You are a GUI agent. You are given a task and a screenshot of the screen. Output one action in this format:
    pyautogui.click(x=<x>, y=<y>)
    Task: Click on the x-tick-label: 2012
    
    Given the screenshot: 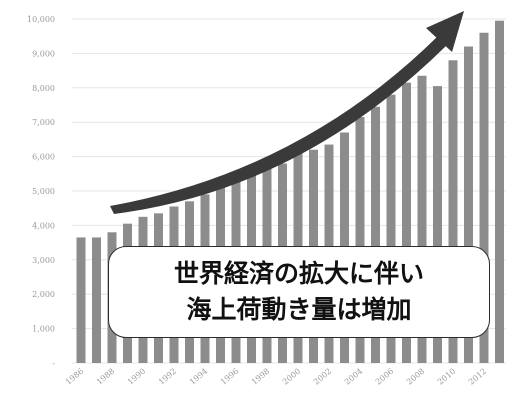 What is the action you would take?
    pyautogui.click(x=477, y=377)
    